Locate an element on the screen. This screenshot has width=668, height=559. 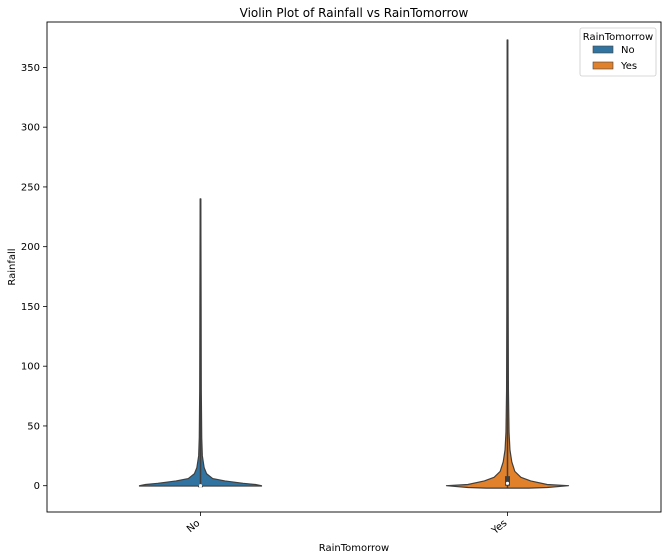
violin-median-no is located at coordinates (200, 486).